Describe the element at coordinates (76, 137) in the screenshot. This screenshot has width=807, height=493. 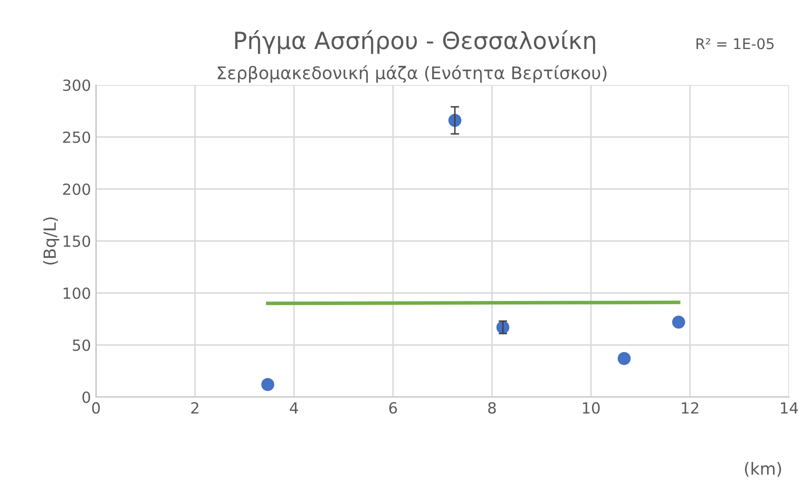
I see `y-tick-label: 250` at that location.